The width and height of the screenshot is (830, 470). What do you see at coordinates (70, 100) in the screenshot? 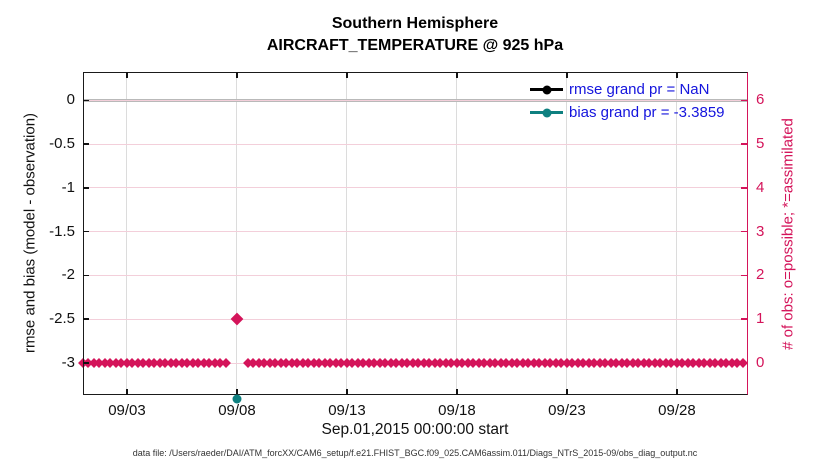
I see `y-tick-label-left: 0` at bounding box center [70, 100].